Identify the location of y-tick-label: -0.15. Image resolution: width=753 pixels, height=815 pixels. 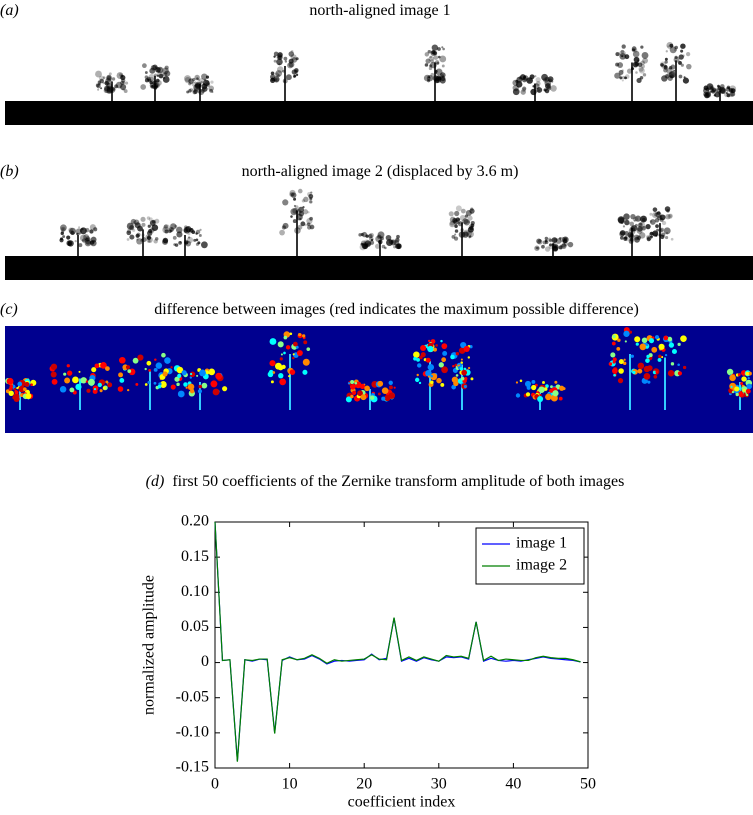
(192, 767).